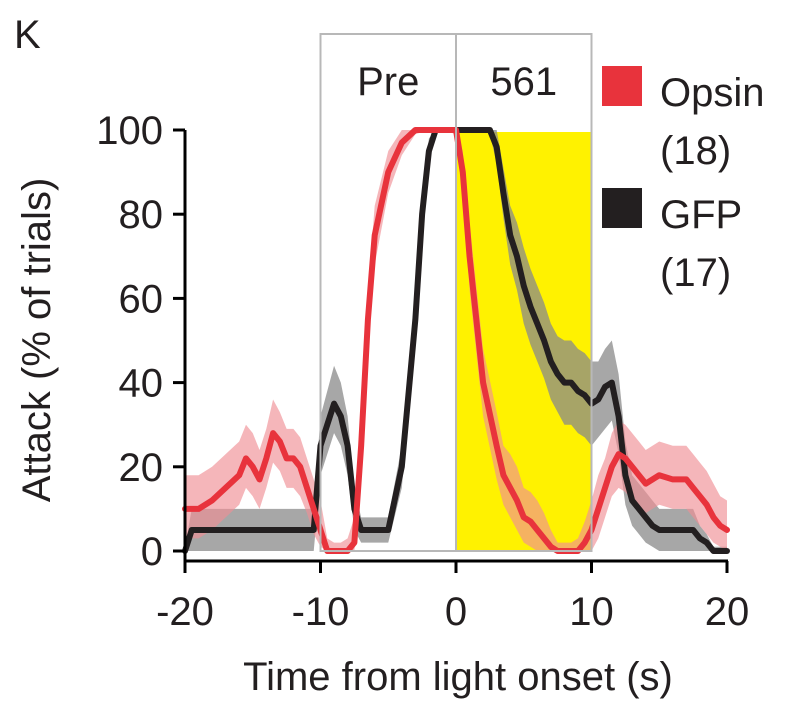 Image resolution: width=800 pixels, height=701 pixels. Describe the element at coordinates (37, 340) in the screenshot. I see `y-axis-label: Attack (% of trials)` at that location.